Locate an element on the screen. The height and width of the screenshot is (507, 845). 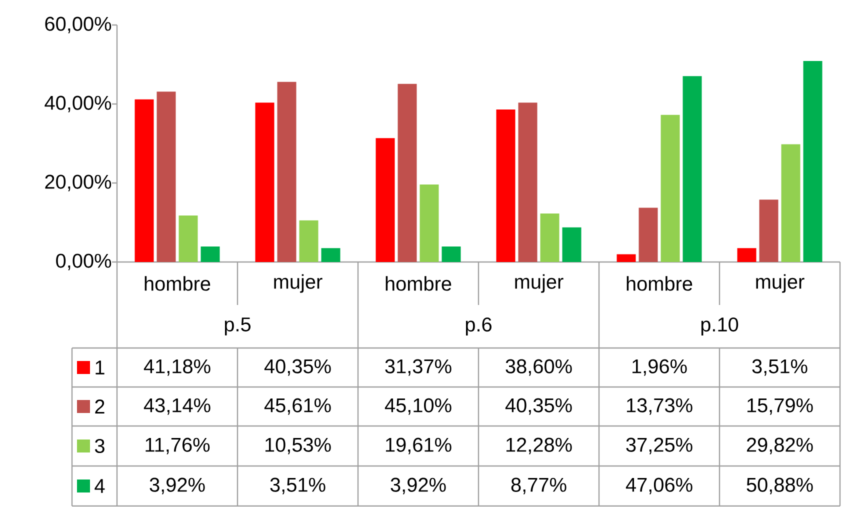
data-label: 15,79% is located at coordinates (780, 406).